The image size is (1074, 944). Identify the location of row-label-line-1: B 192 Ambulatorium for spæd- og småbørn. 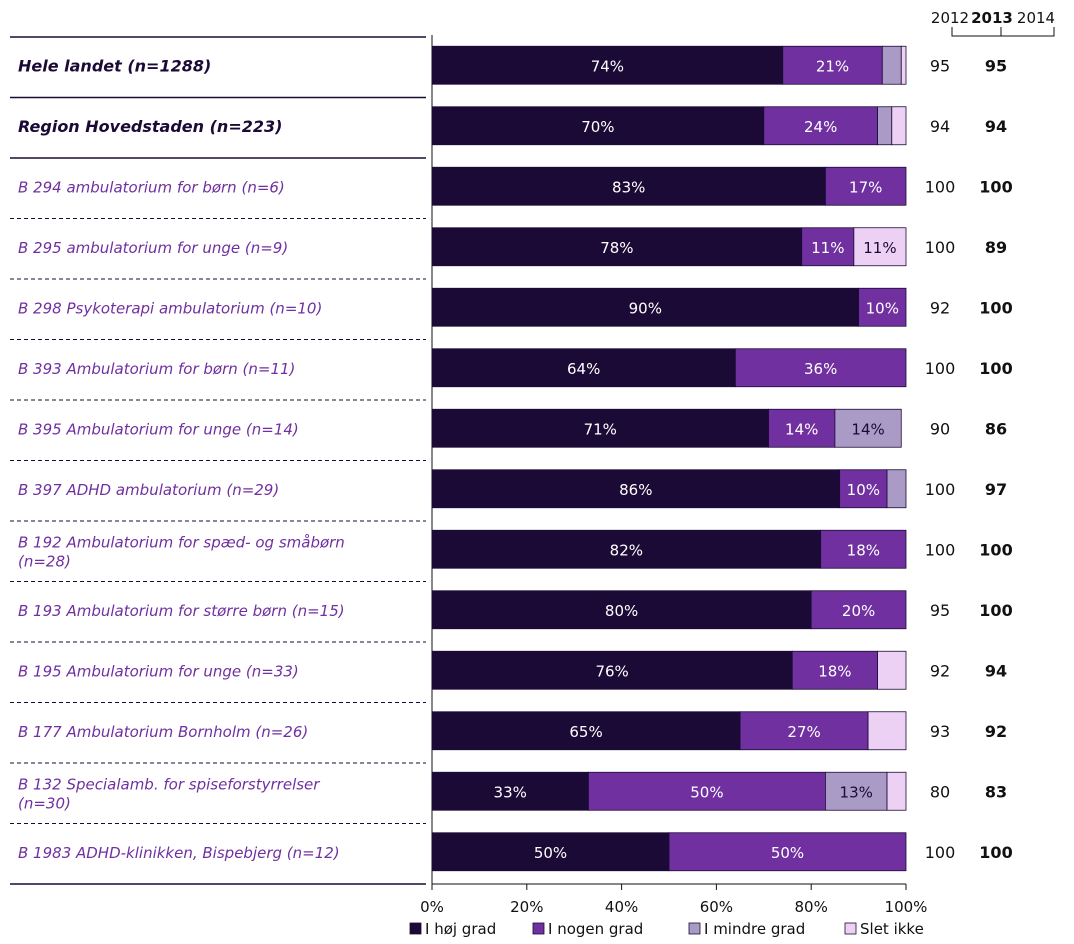
(181, 542).